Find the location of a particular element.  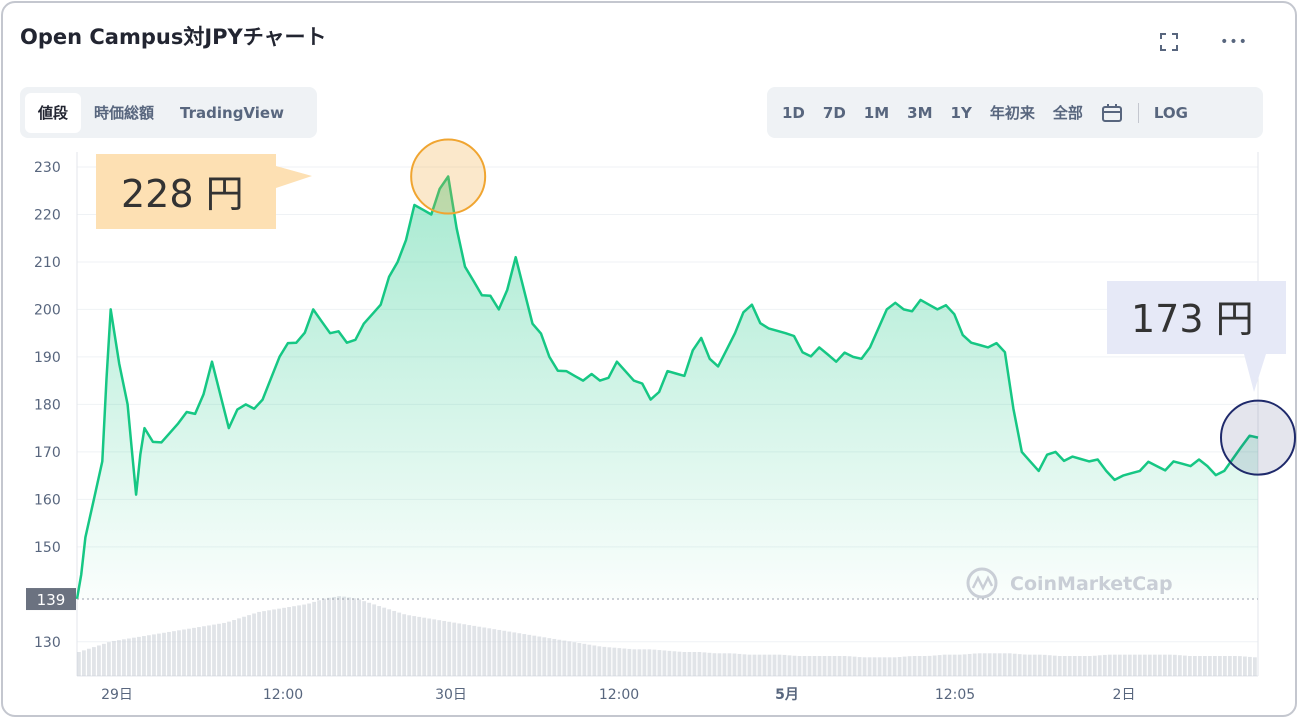

y-tick-label: 220 is located at coordinates (47, 215).